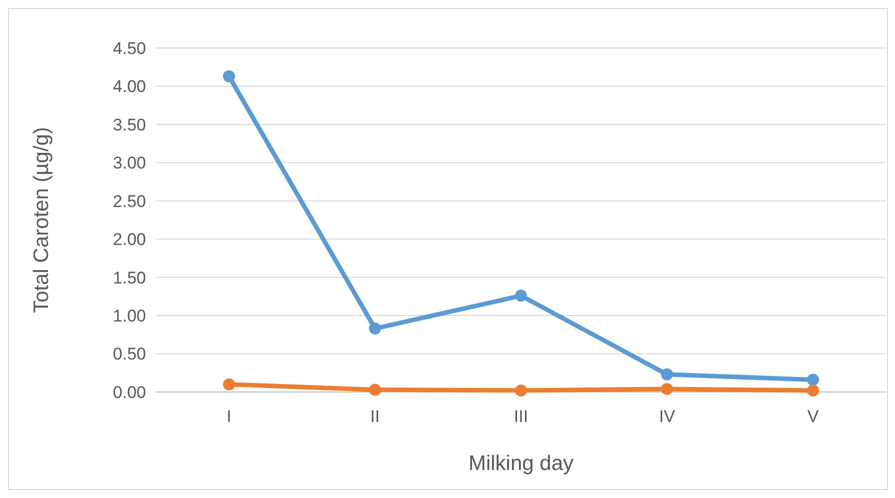  I want to click on y-tick-label: 3.50, so click(129, 124).